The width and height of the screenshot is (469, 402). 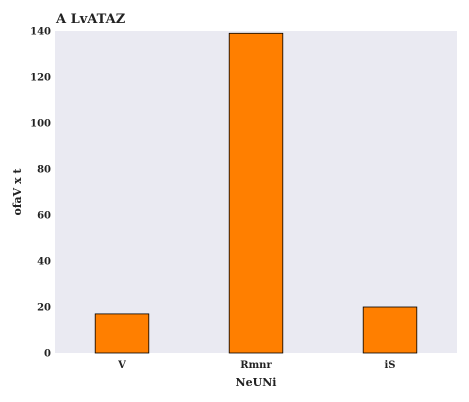 I want to click on bar-rmnr, so click(x=256, y=193).